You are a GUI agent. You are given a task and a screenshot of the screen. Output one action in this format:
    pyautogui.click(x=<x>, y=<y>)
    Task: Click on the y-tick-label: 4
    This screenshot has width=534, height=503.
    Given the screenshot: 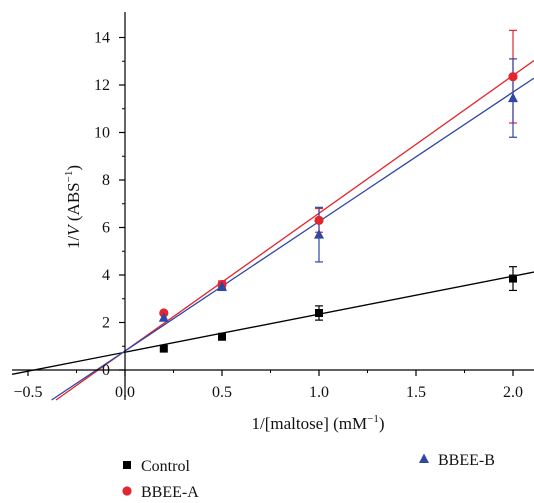 What is the action you would take?
    pyautogui.click(x=106, y=275)
    